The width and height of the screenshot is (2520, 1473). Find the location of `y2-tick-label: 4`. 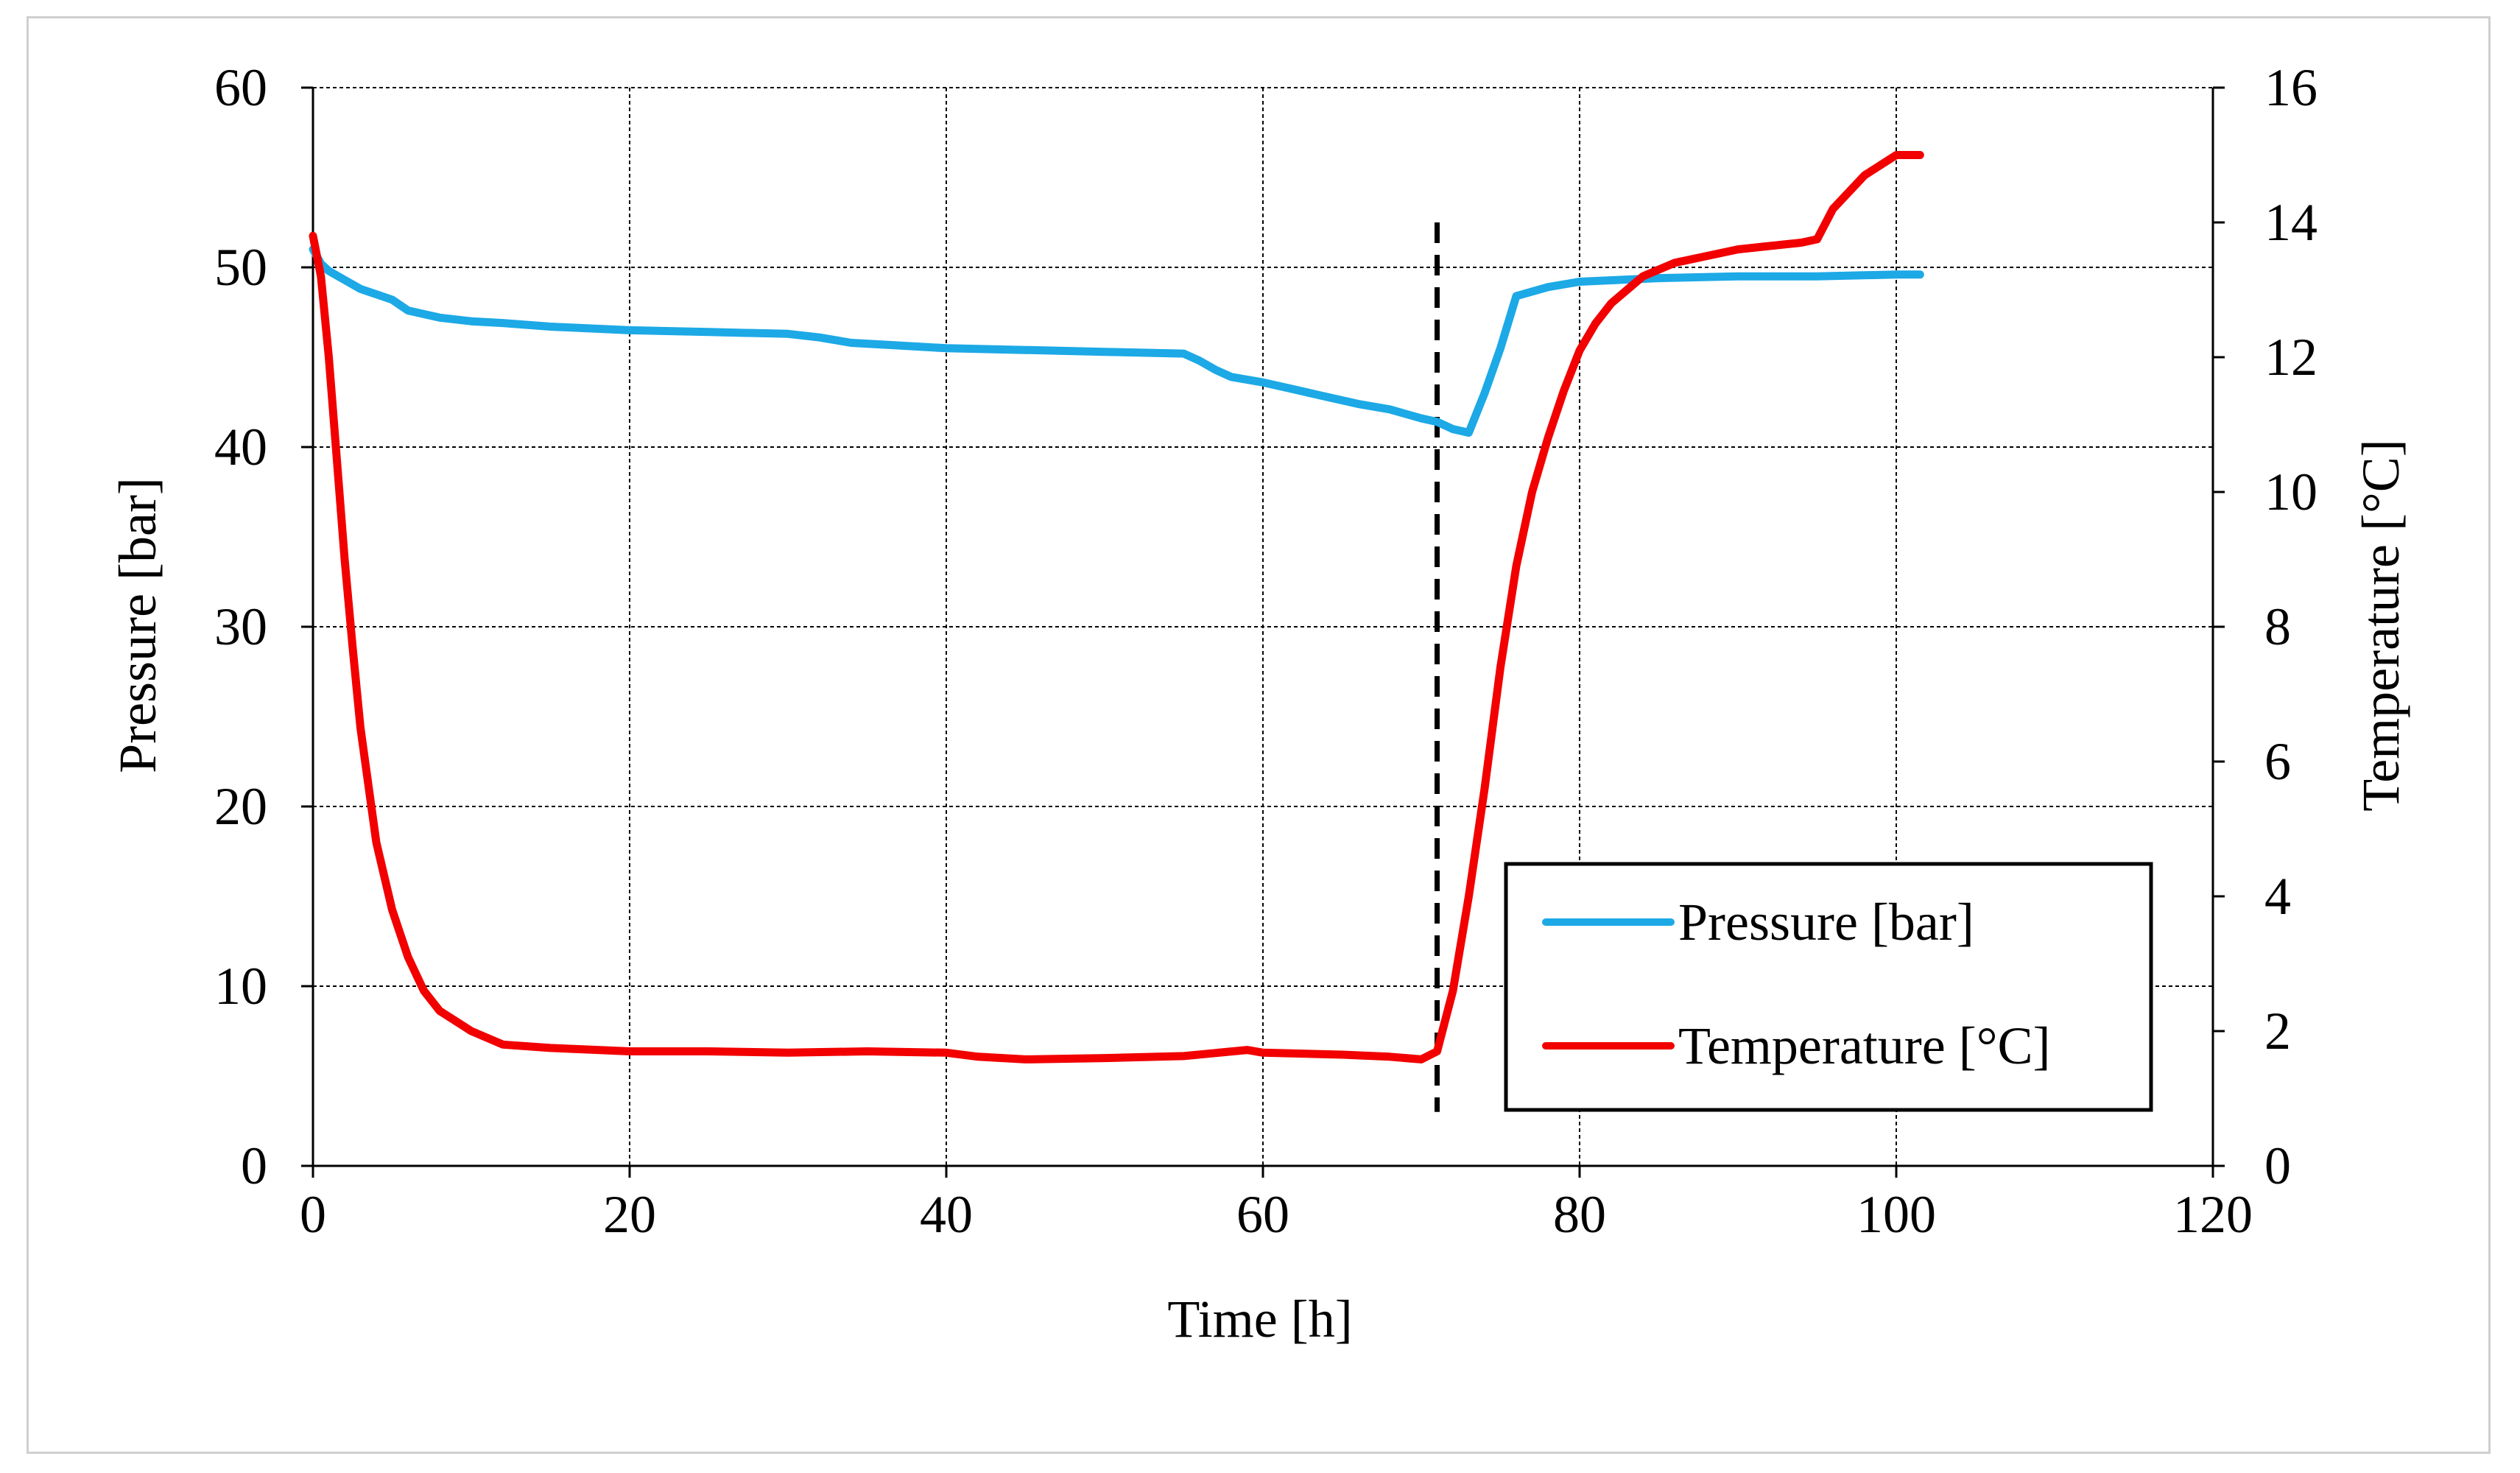

y2-tick-label: 4 is located at coordinates (2278, 897).